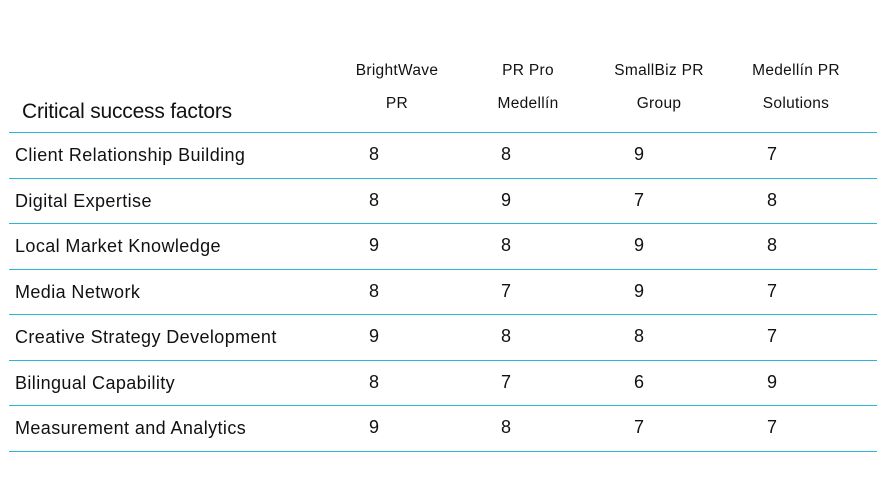 The width and height of the screenshot is (877, 479). What do you see at coordinates (528, 87) in the screenshot?
I see `column-header-pr-pro: PR Pro Medellín` at bounding box center [528, 87].